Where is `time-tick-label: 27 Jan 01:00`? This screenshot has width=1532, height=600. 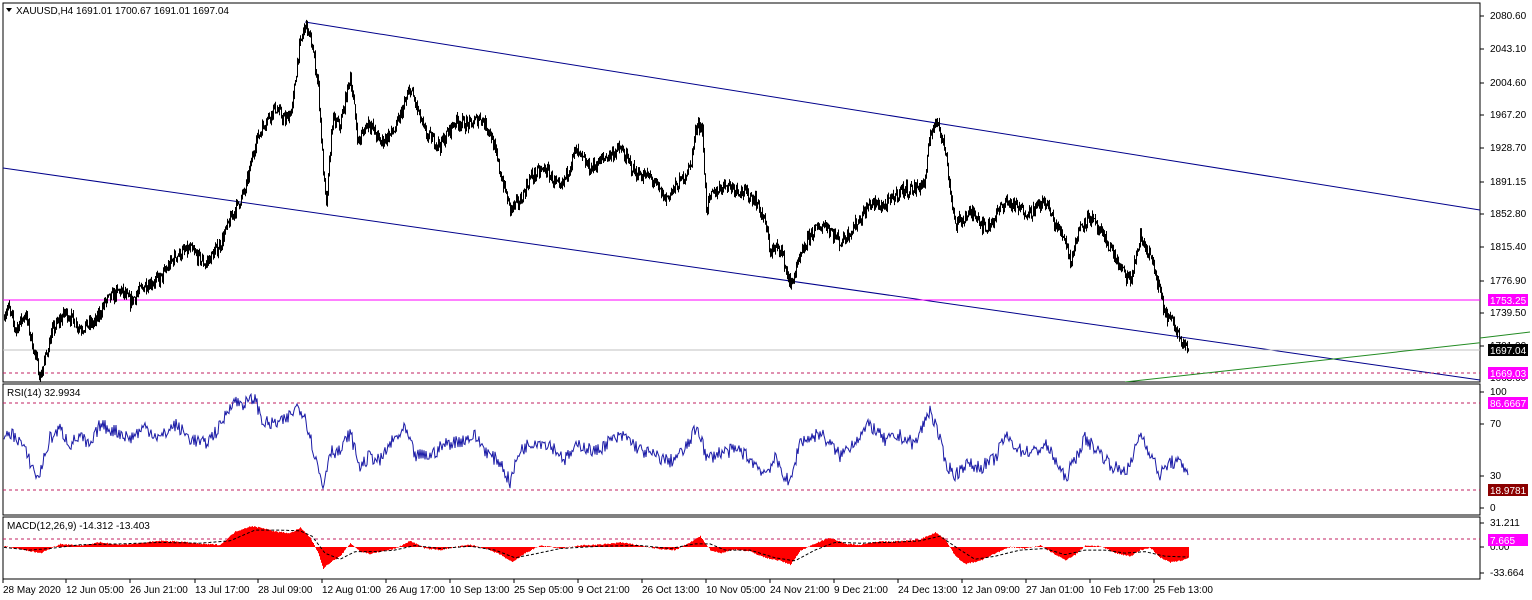
time-tick-label: 27 Jan 01:00 is located at coordinates (1055, 590).